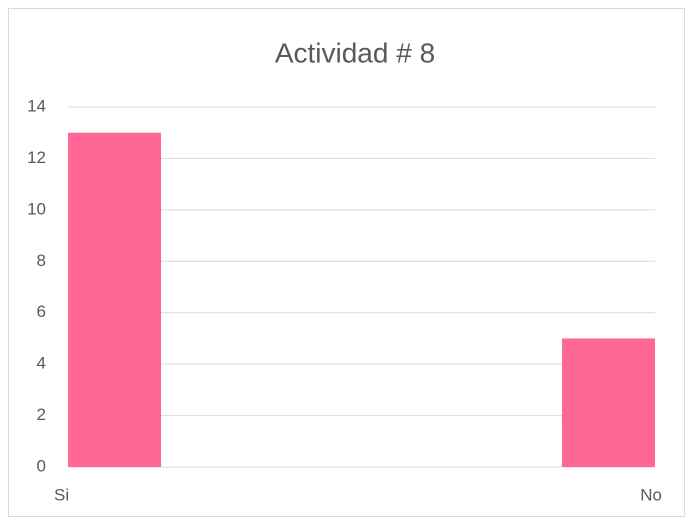 The height and width of the screenshot is (525, 693). Describe the element at coordinates (41, 414) in the screenshot. I see `y-tick-label: 2` at that location.